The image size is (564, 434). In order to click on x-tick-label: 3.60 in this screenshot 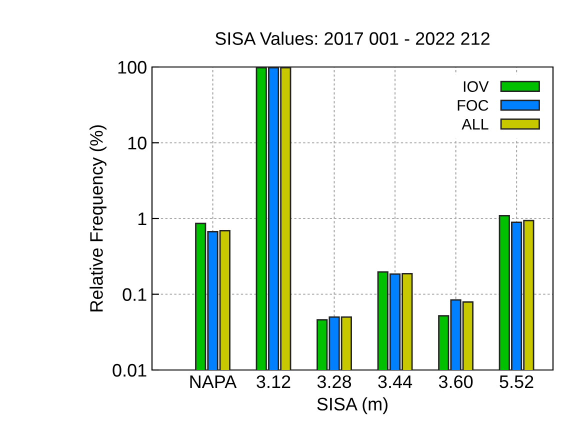, I will do `click(455, 381)`.